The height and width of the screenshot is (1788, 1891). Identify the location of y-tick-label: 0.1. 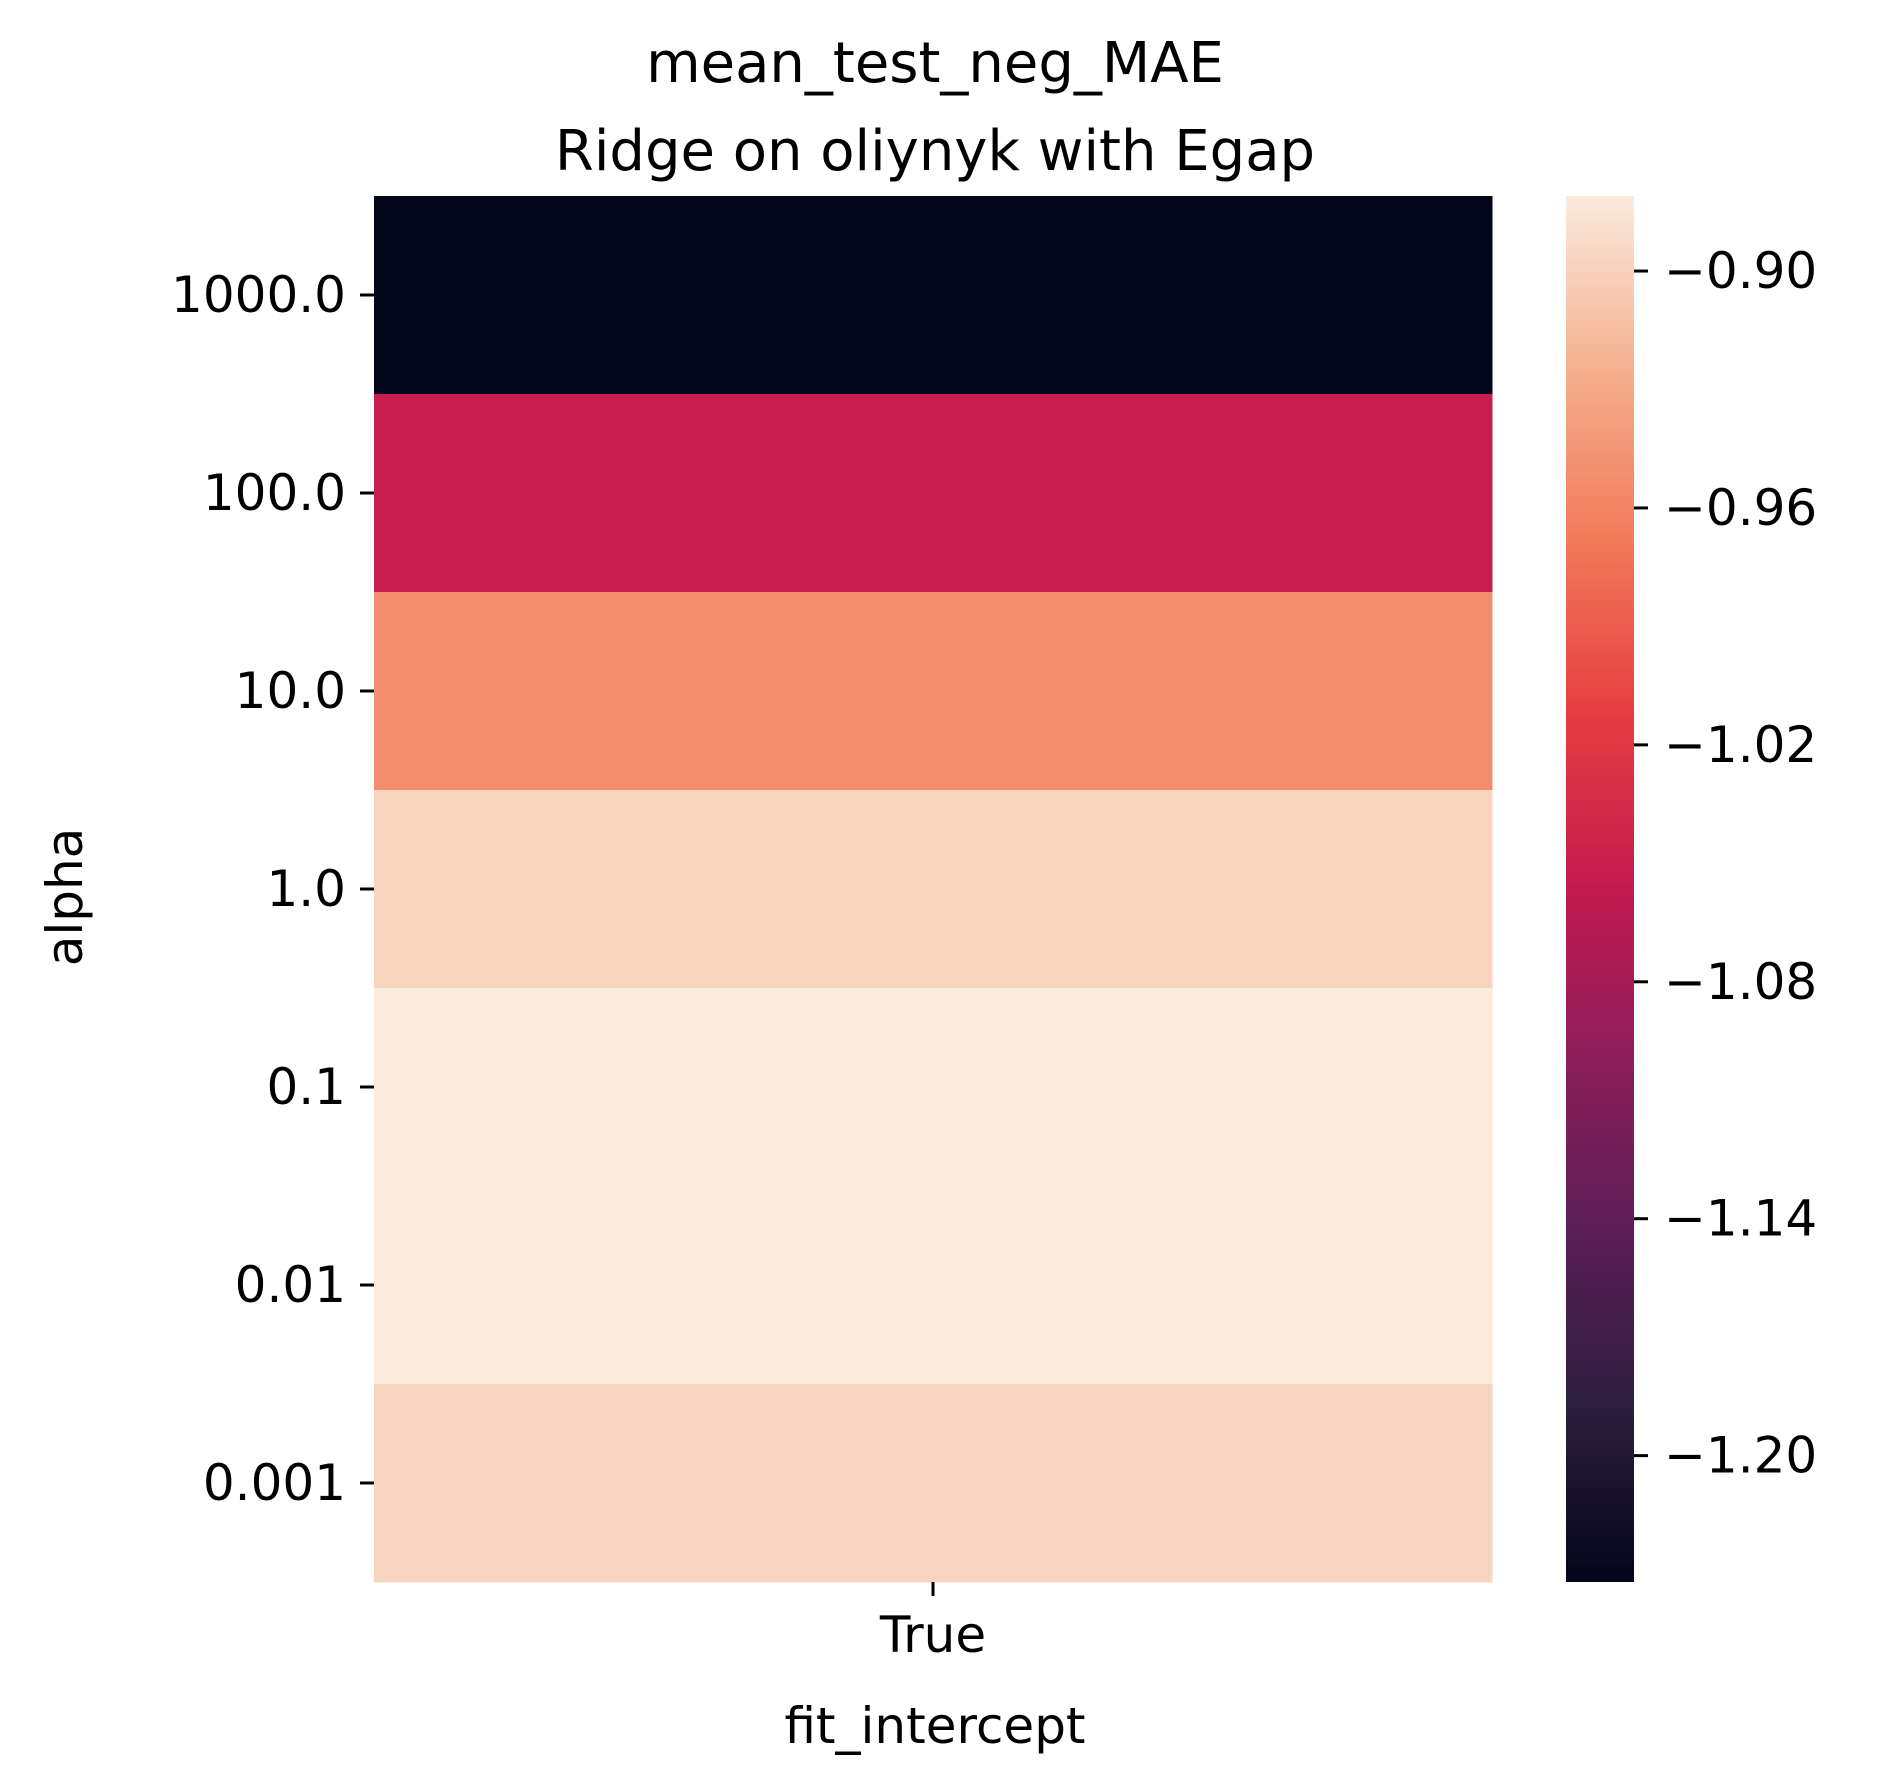
(306, 1087).